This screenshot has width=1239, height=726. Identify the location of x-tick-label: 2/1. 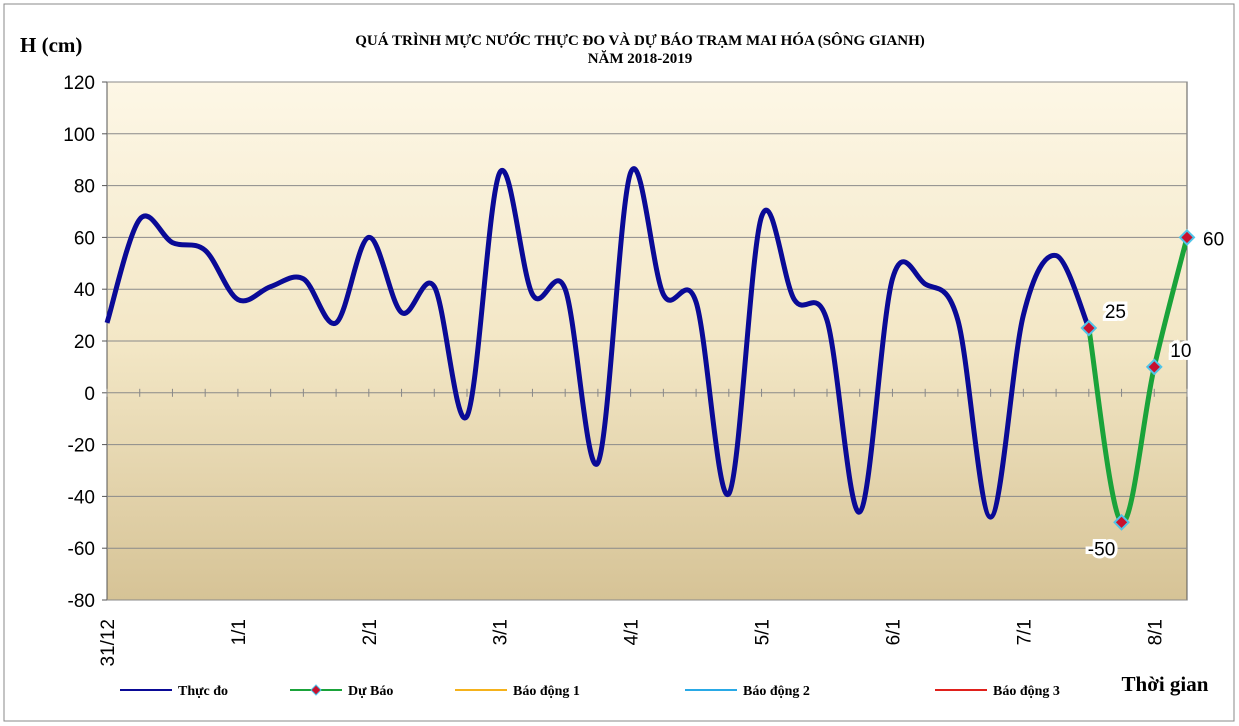
(370, 632).